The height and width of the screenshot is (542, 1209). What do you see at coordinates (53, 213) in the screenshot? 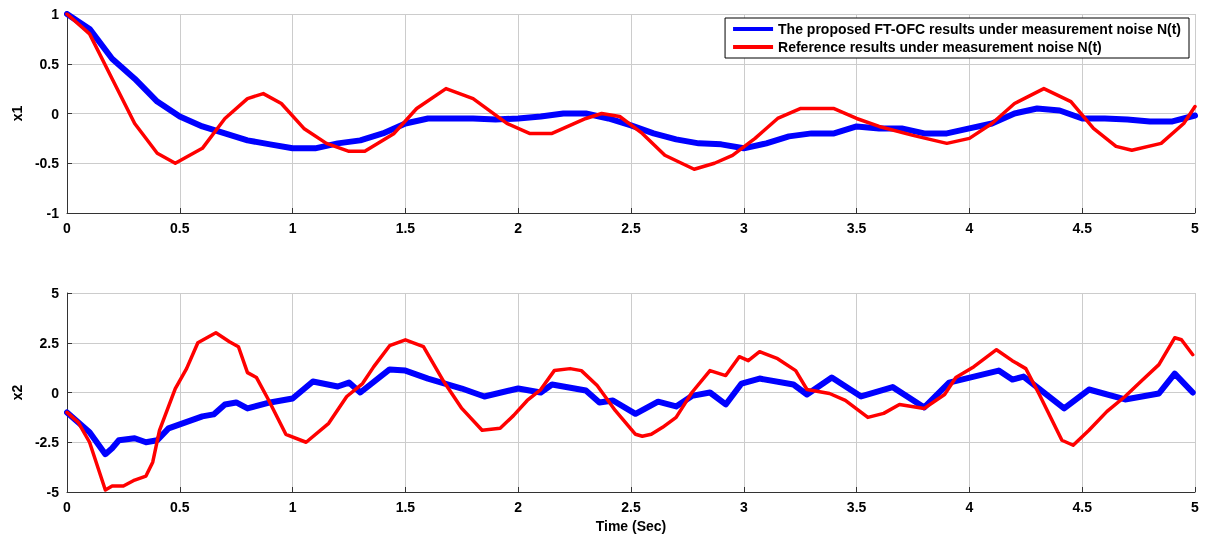
I see `y-tick-label: -1` at bounding box center [53, 213].